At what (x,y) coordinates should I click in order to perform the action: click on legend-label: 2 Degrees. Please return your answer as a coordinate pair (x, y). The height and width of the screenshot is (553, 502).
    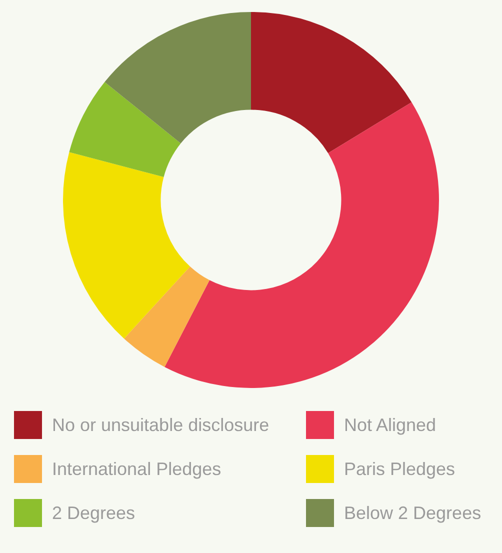
    Looking at the image, I should click on (94, 513).